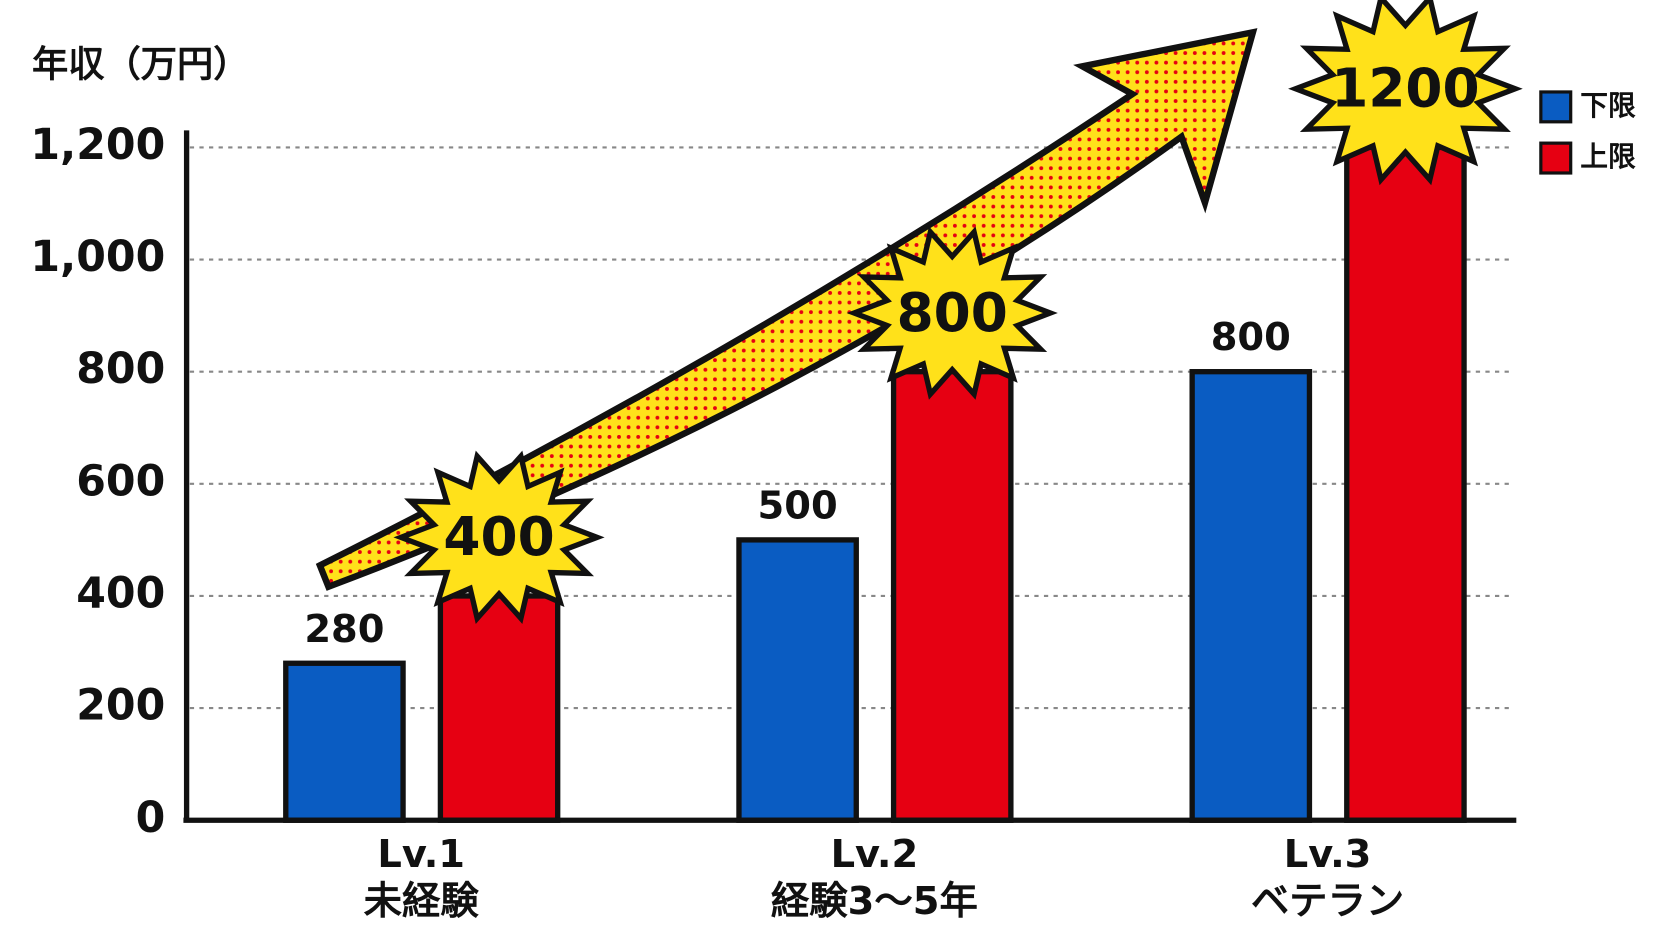 The height and width of the screenshot is (941, 1672). I want to click on x-tick-label: Lv.3, so click(1328, 854).